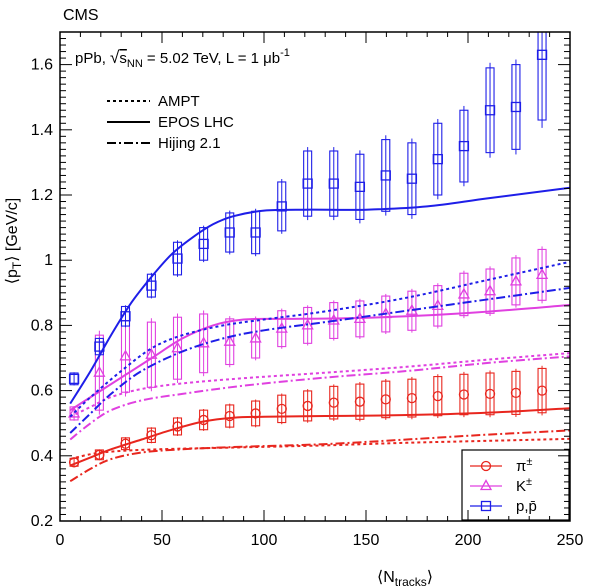 The height and width of the screenshot is (587, 591). I want to click on series-legend-box, so click(515, 485).